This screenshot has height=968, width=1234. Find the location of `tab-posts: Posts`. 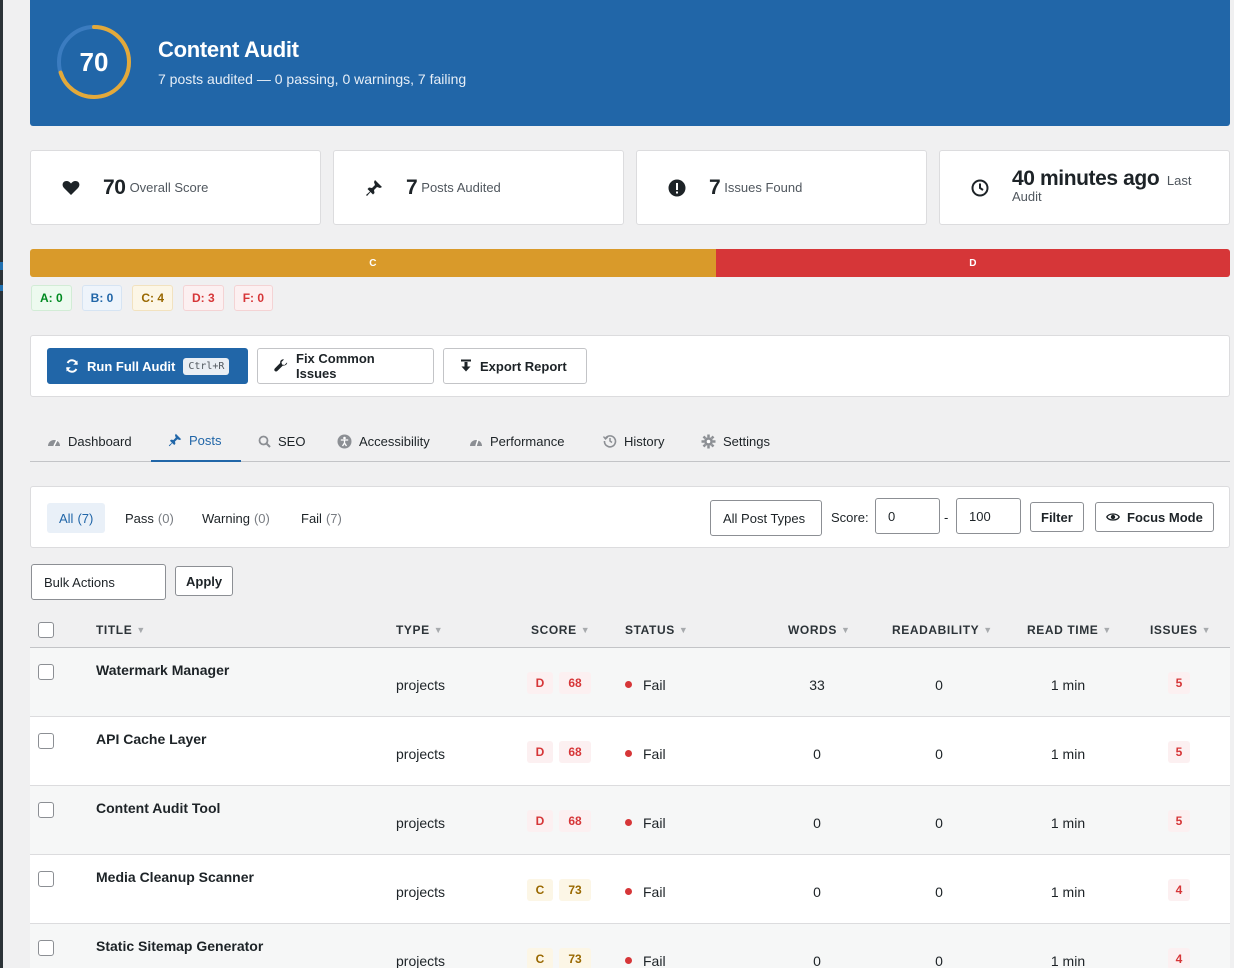

tab-posts: Posts is located at coordinates (196, 441).